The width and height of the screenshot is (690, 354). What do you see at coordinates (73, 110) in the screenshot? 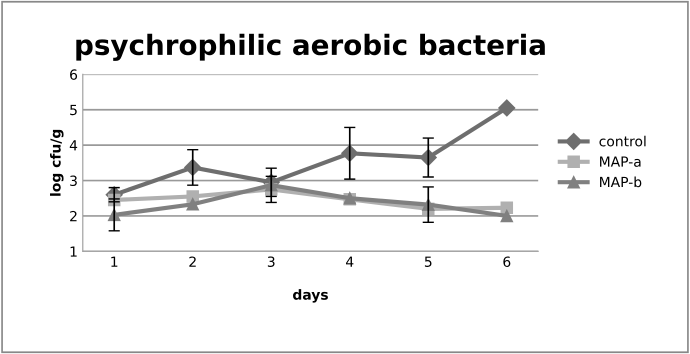
I see `y-tick-label: 5` at bounding box center [73, 110].